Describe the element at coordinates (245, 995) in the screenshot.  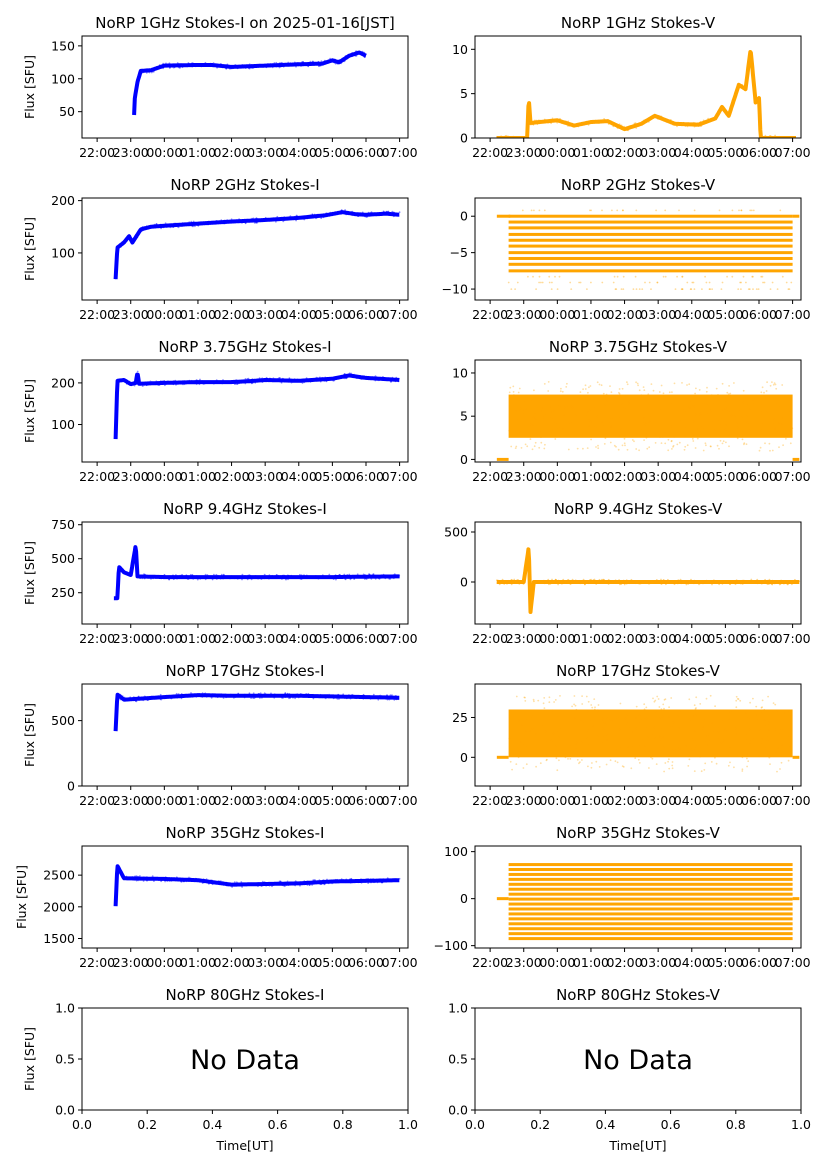
I see `panel-title: NoRP 80GHz Stokes-I` at that location.